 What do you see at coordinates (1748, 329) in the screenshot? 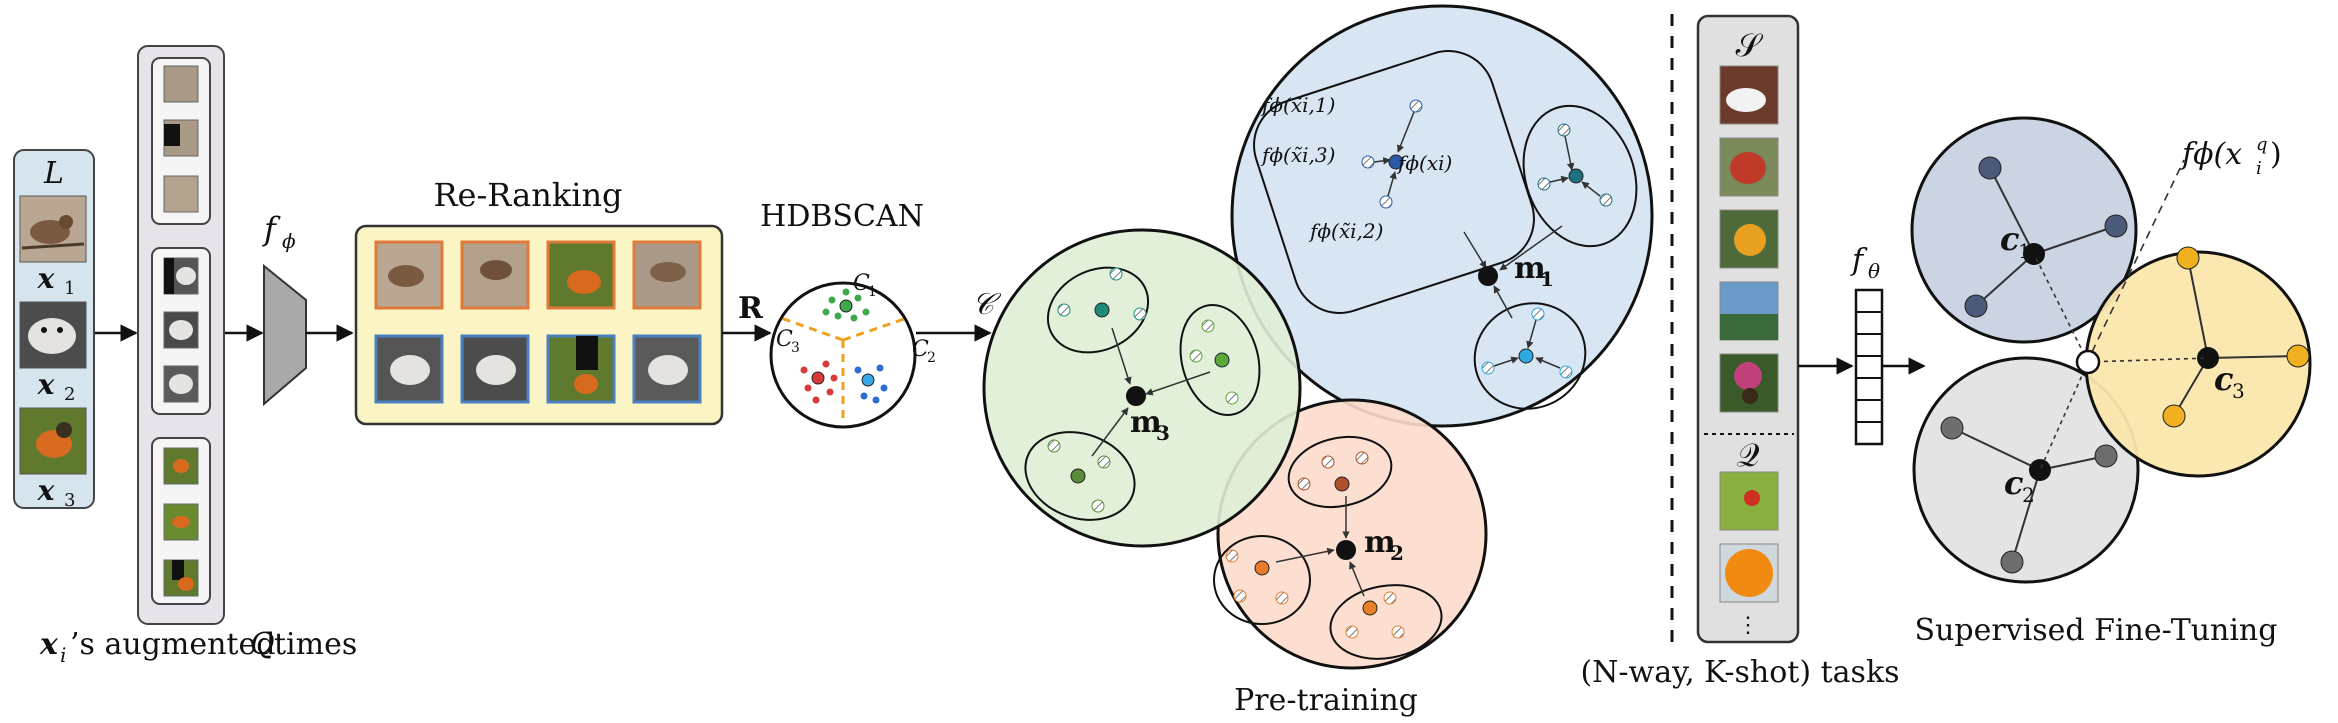
I see `task-panel` at bounding box center [1748, 329].